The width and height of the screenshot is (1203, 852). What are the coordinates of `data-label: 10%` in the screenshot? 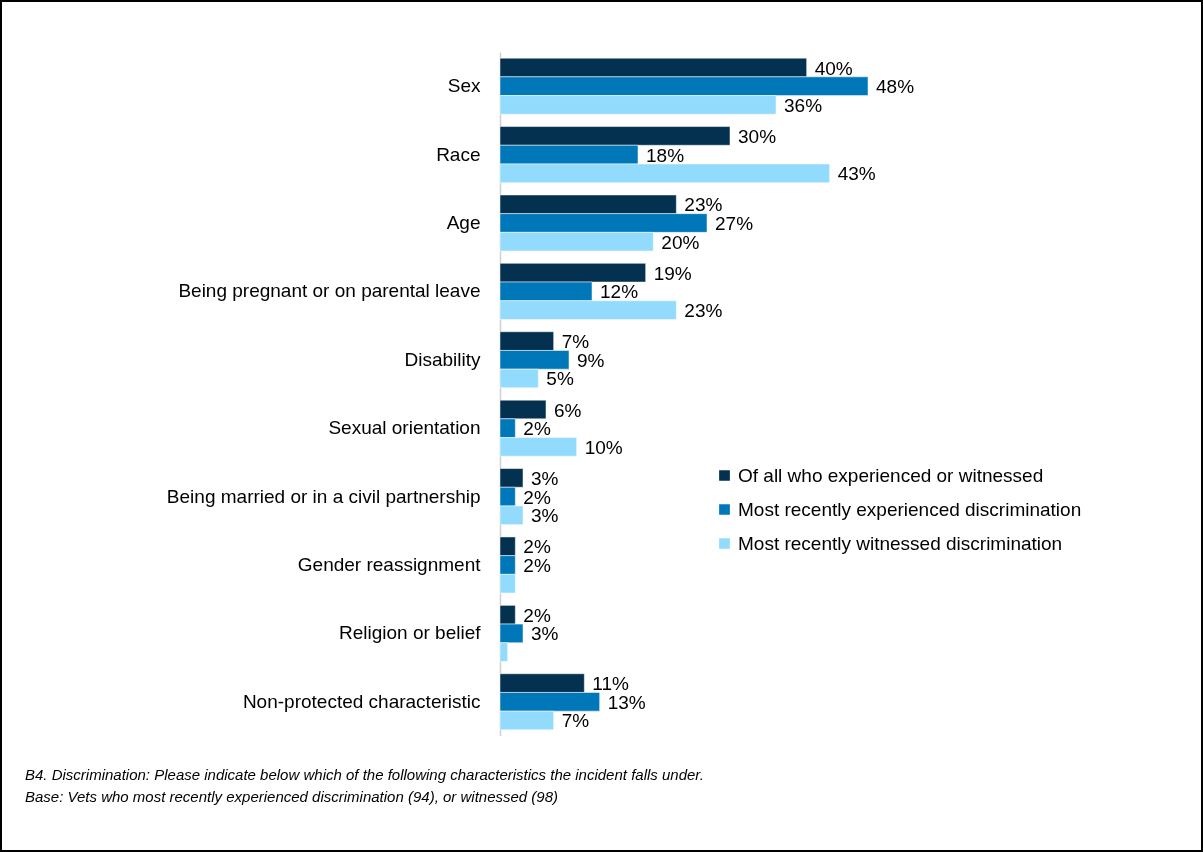 It's located at (603, 447).